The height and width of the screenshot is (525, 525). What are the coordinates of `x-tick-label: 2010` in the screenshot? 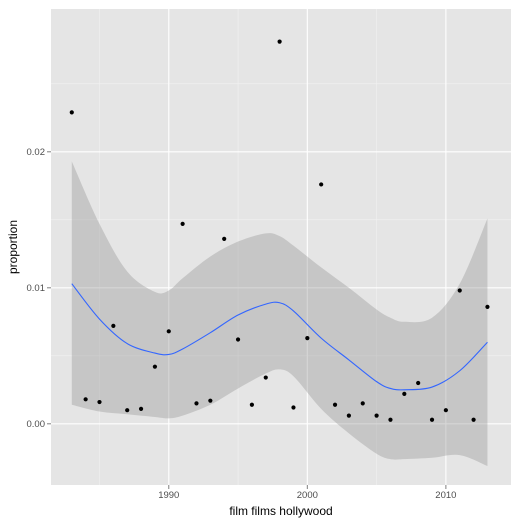 It's located at (445, 495).